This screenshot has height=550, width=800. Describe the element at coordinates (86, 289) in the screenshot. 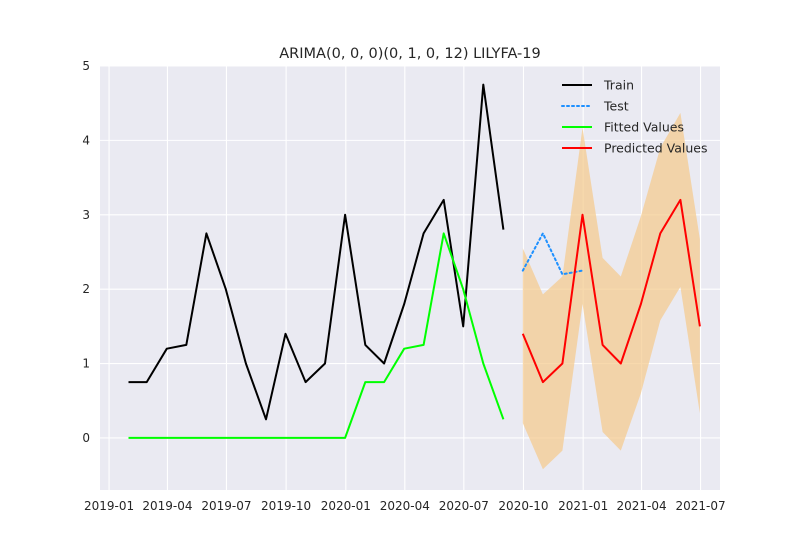

I see `y-tick-label: 2` at that location.